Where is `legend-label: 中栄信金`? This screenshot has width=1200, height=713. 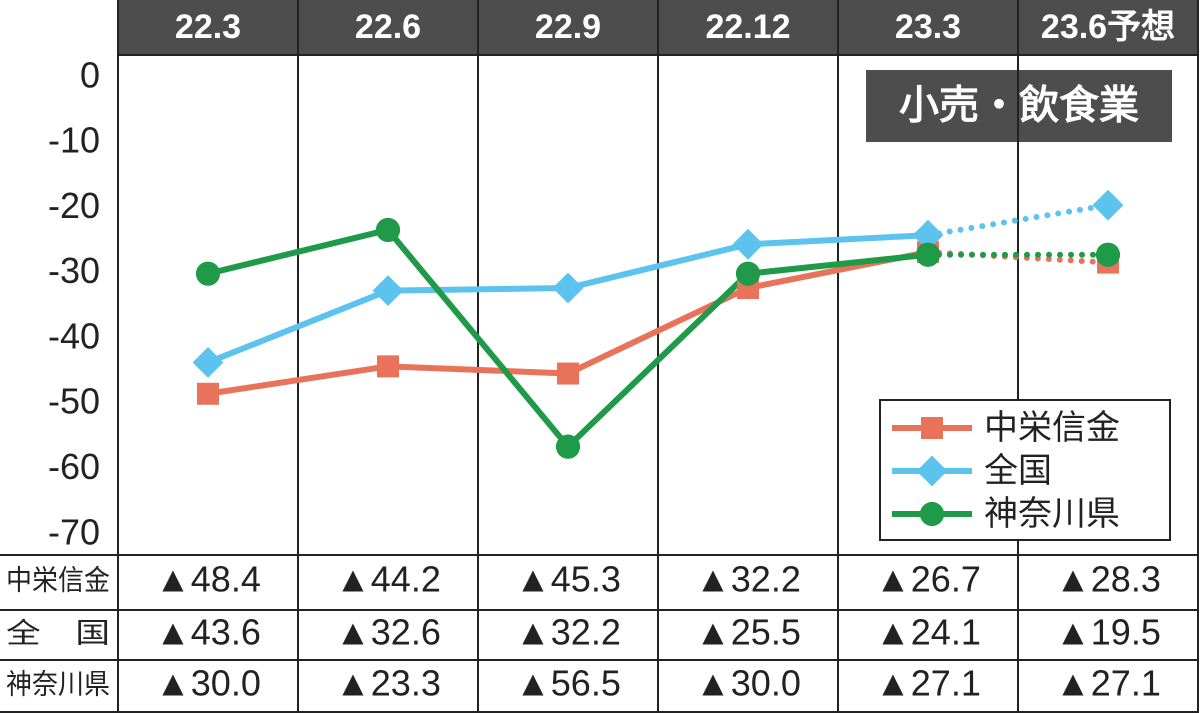
legend-label: 中栄信金 is located at coordinates (1052, 428).